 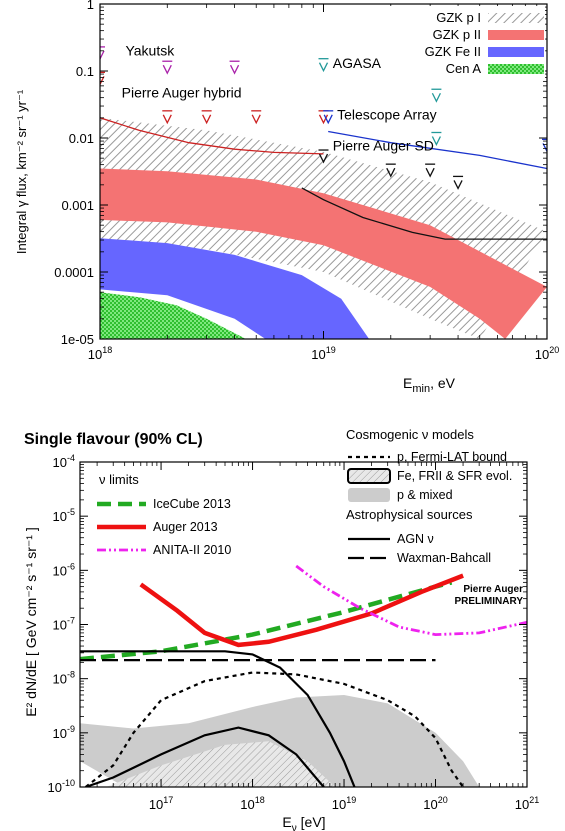 What do you see at coordinates (68, 783) in the screenshot?
I see `y-tick-label-exp: -10` at bounding box center [68, 783].